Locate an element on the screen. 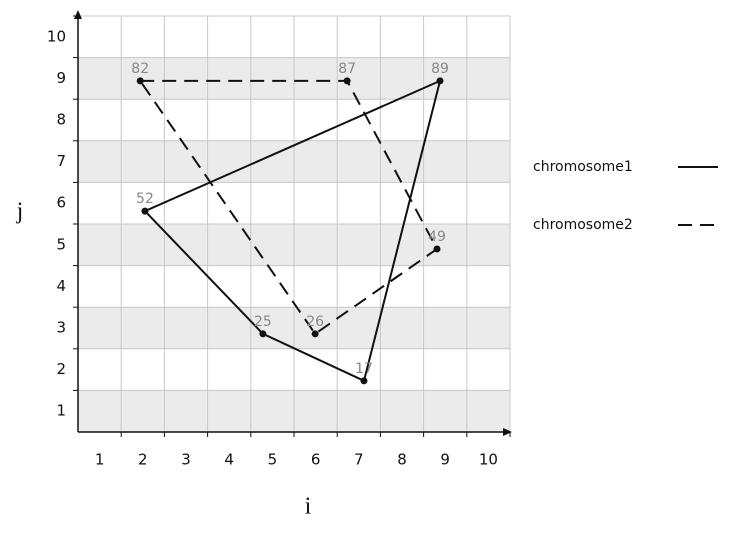 The image size is (742, 542). y-tick-label: 7 is located at coordinates (61, 161).